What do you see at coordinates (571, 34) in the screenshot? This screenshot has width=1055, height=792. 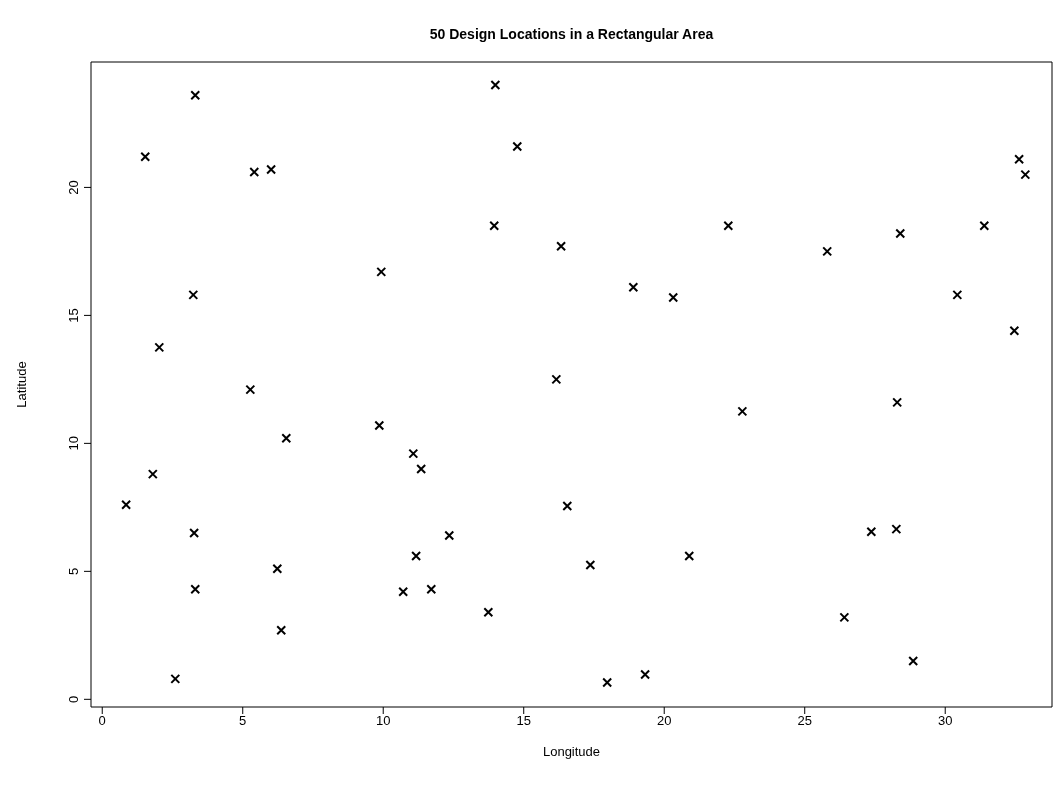 I see `chart-title: 50 Design Locations in a Rectangular Area` at bounding box center [571, 34].